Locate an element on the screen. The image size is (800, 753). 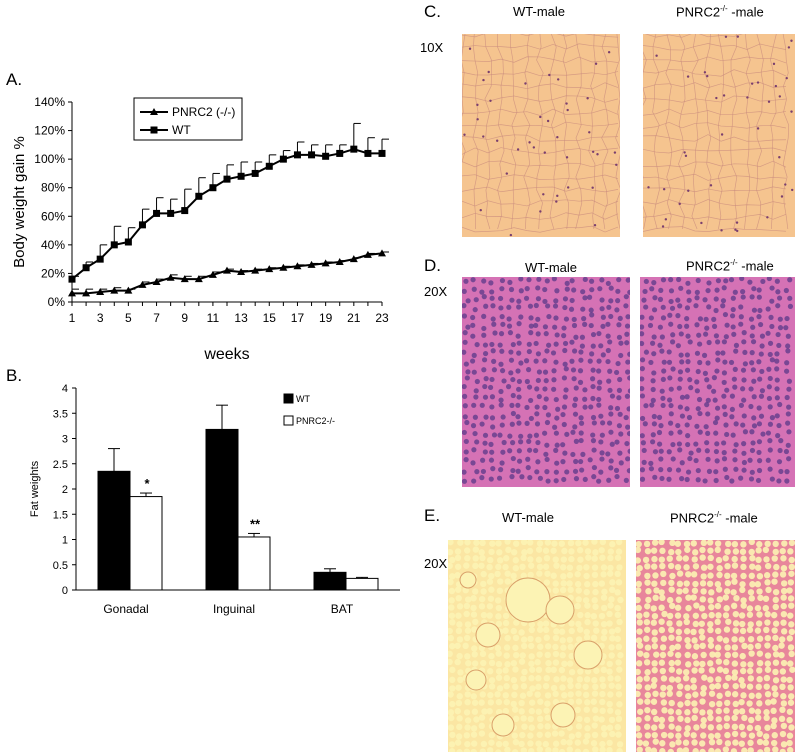
nucleus is located at coordinates (490, 100).